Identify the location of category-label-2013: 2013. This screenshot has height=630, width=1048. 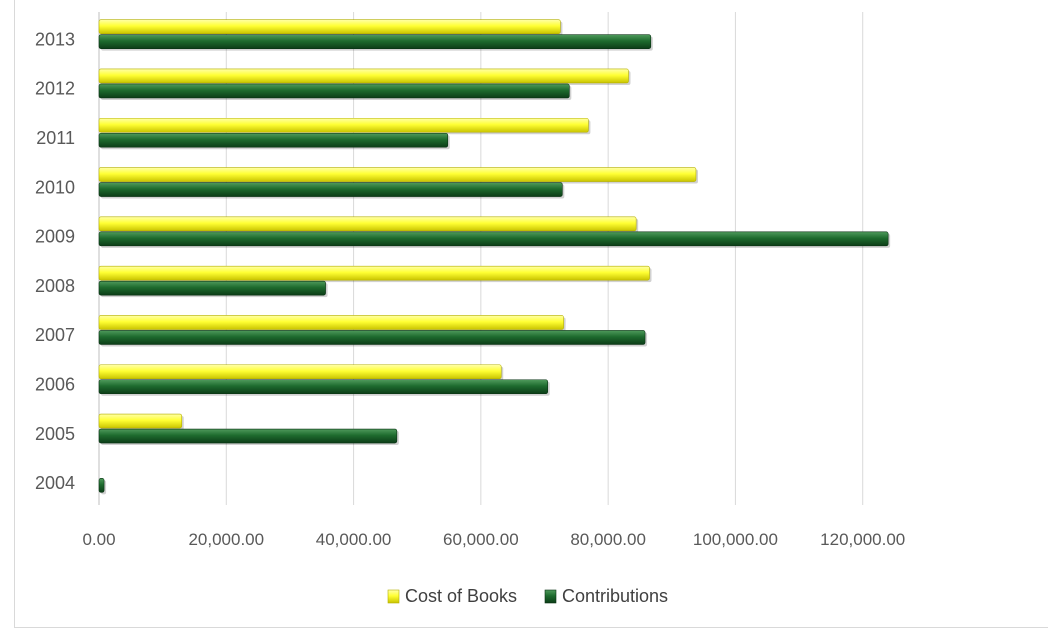
(55, 39).